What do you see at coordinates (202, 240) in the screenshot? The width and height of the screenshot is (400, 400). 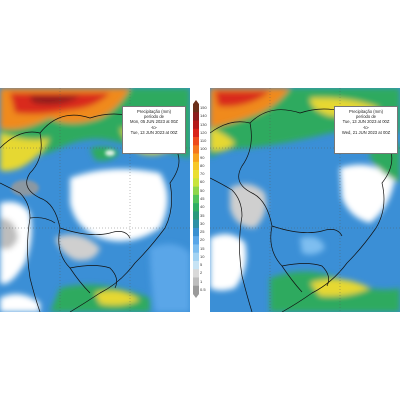 I see `colorbar-tick-label: 20` at bounding box center [202, 240].